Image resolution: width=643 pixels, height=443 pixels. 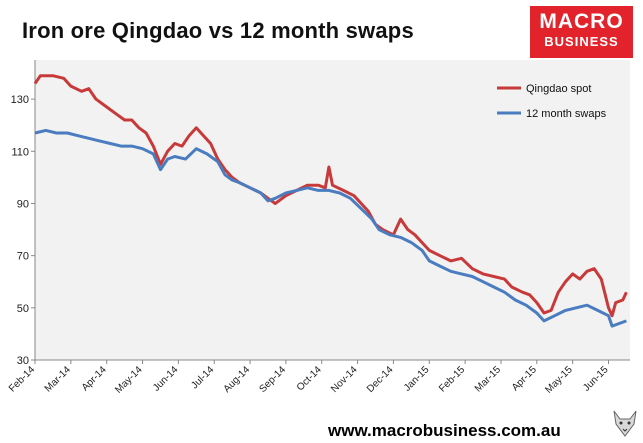 I want to click on chart-title: Iron ore Qingdao vs 12 month swaps, so click(x=218, y=30).